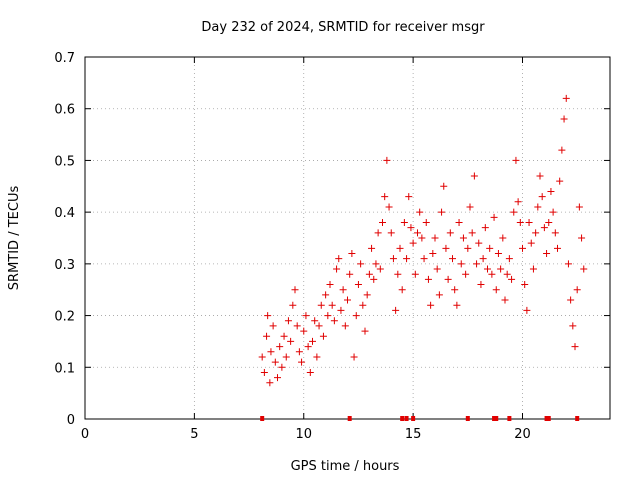 The image size is (640, 480). I want to click on x-tick-label: 20, so click(522, 434).